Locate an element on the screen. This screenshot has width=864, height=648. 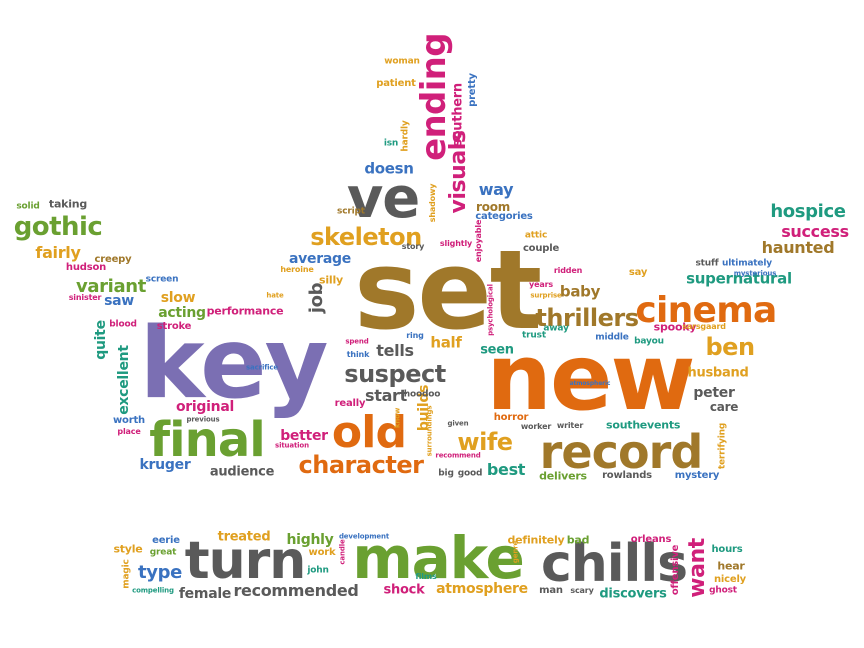
cloud-word: ultimately is located at coordinates (747, 263).